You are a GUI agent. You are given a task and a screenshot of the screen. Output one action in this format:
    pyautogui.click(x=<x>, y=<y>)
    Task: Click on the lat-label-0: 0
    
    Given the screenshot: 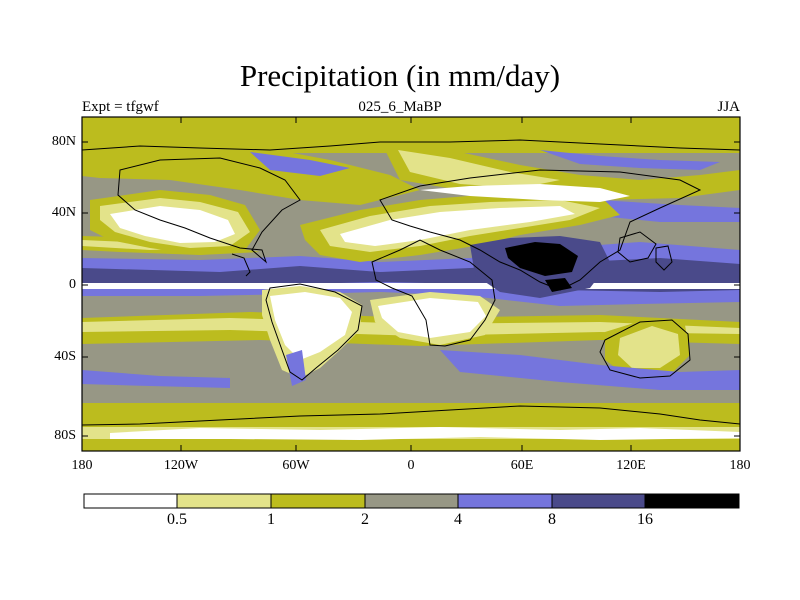 What is the action you would take?
    pyautogui.click(x=72, y=284)
    